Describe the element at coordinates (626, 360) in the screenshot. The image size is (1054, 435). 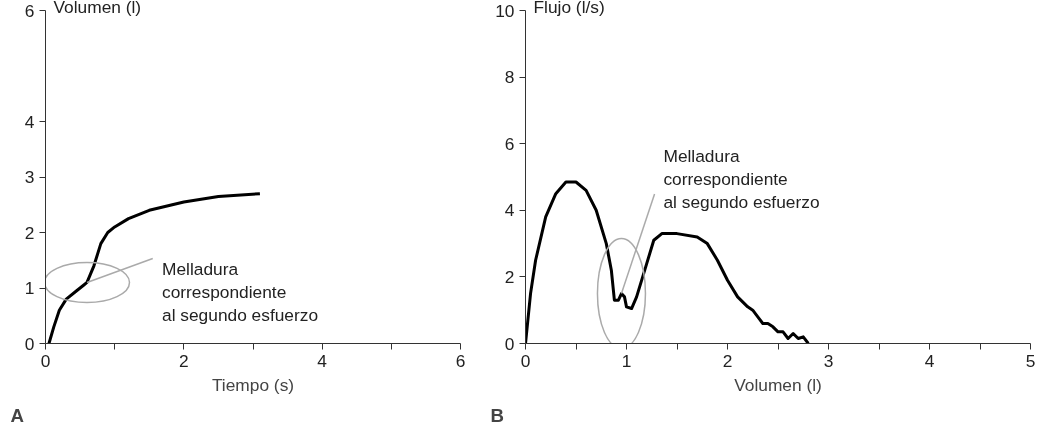
I see `x-tick-label: 1` at that location.